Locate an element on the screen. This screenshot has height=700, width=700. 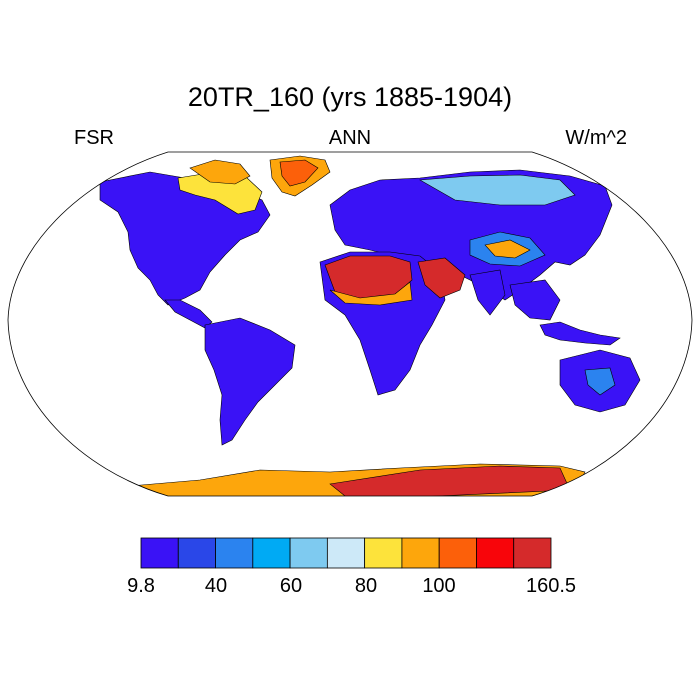
colorbar-tick-label: 60 is located at coordinates (291, 586).